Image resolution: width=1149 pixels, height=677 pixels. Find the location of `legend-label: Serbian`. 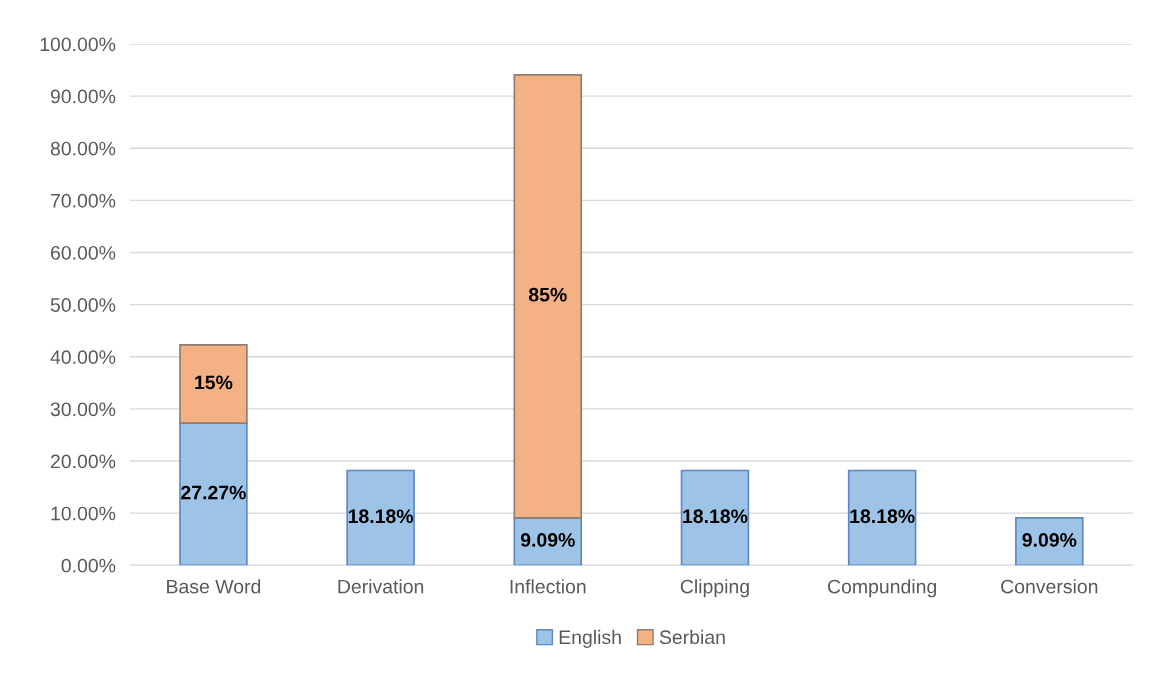

legend-label: Serbian is located at coordinates (692, 637).